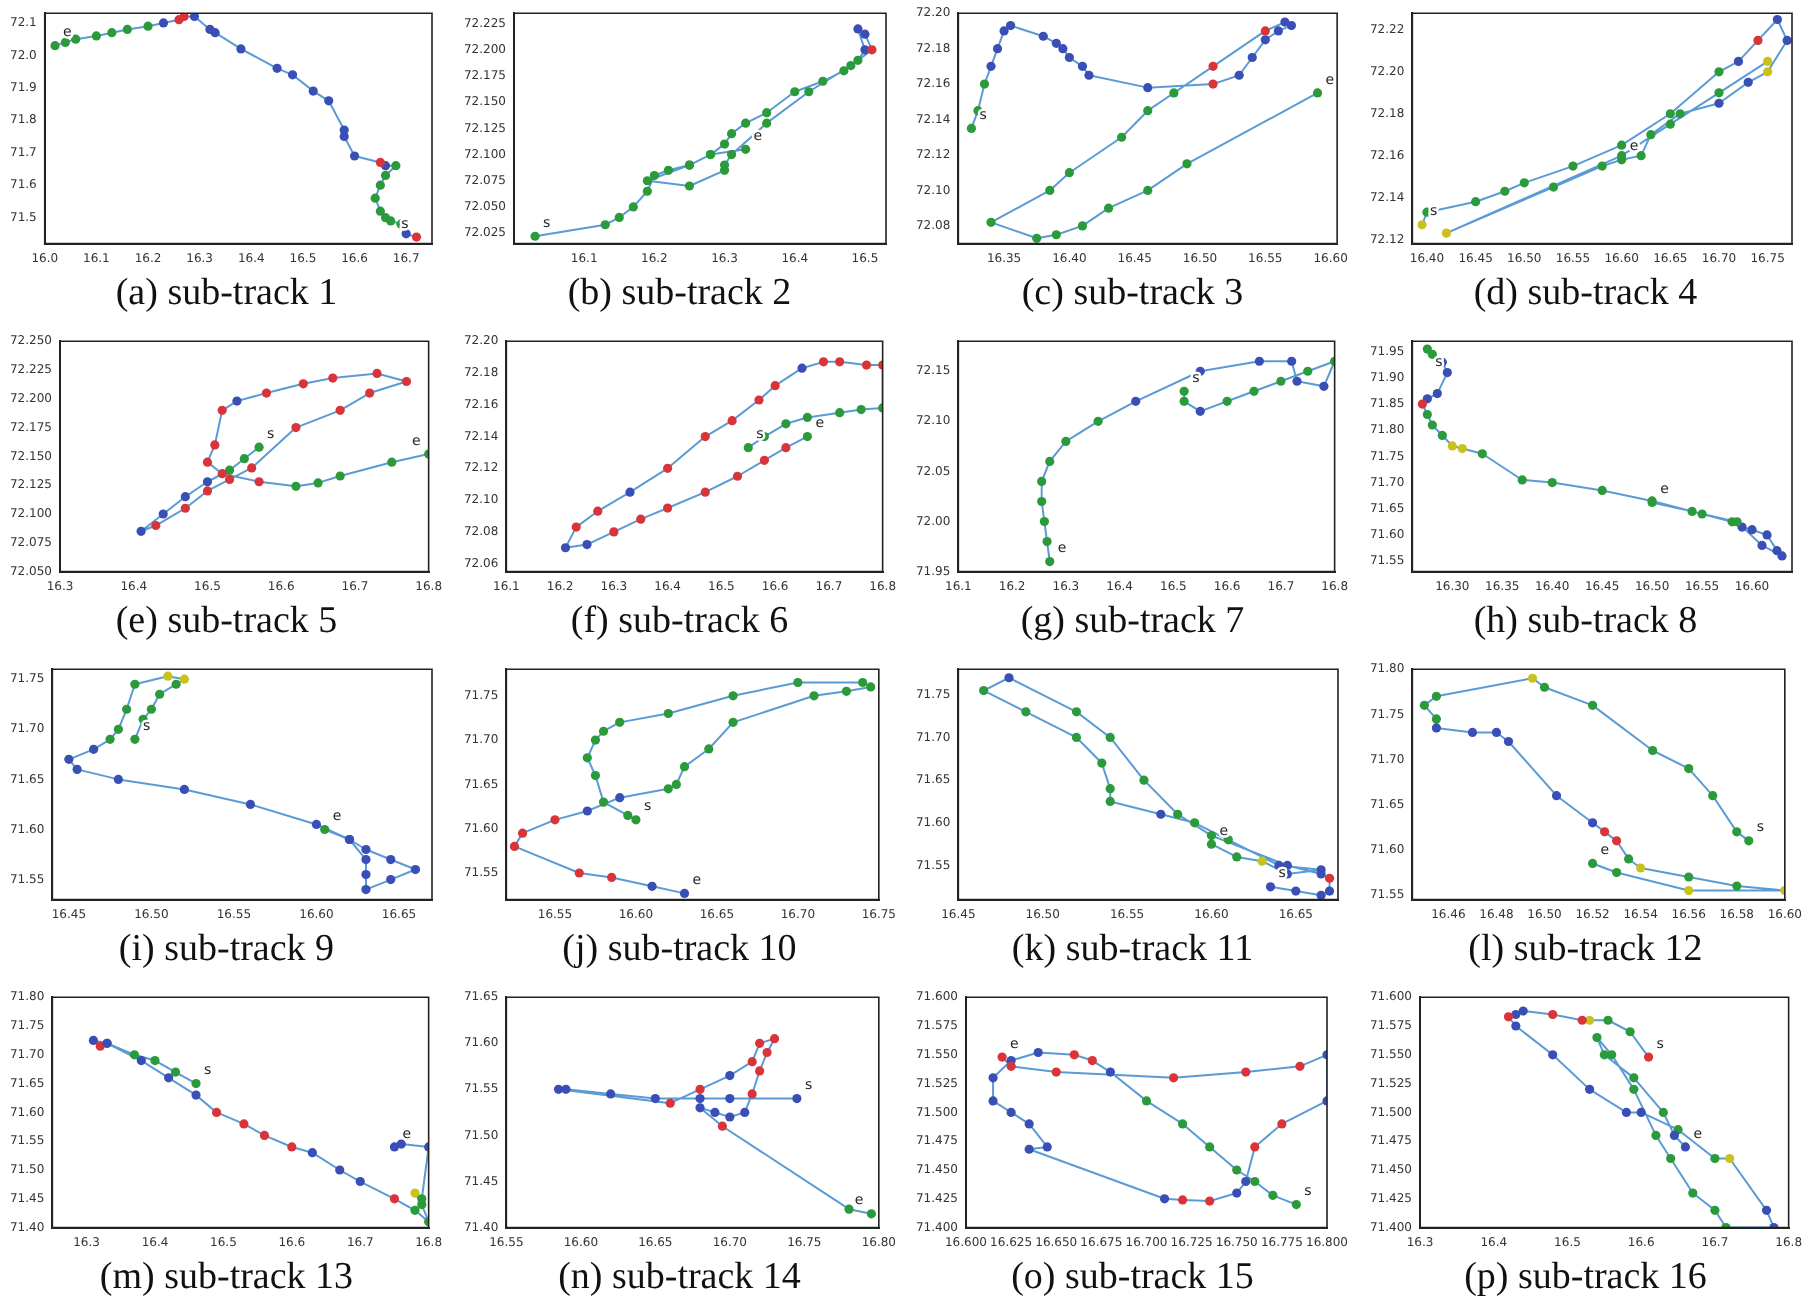 This screenshot has width=1812, height=1312. Describe the element at coordinates (226, 1278) in the screenshot. I see `text: (m) sub-track 13` at that location.